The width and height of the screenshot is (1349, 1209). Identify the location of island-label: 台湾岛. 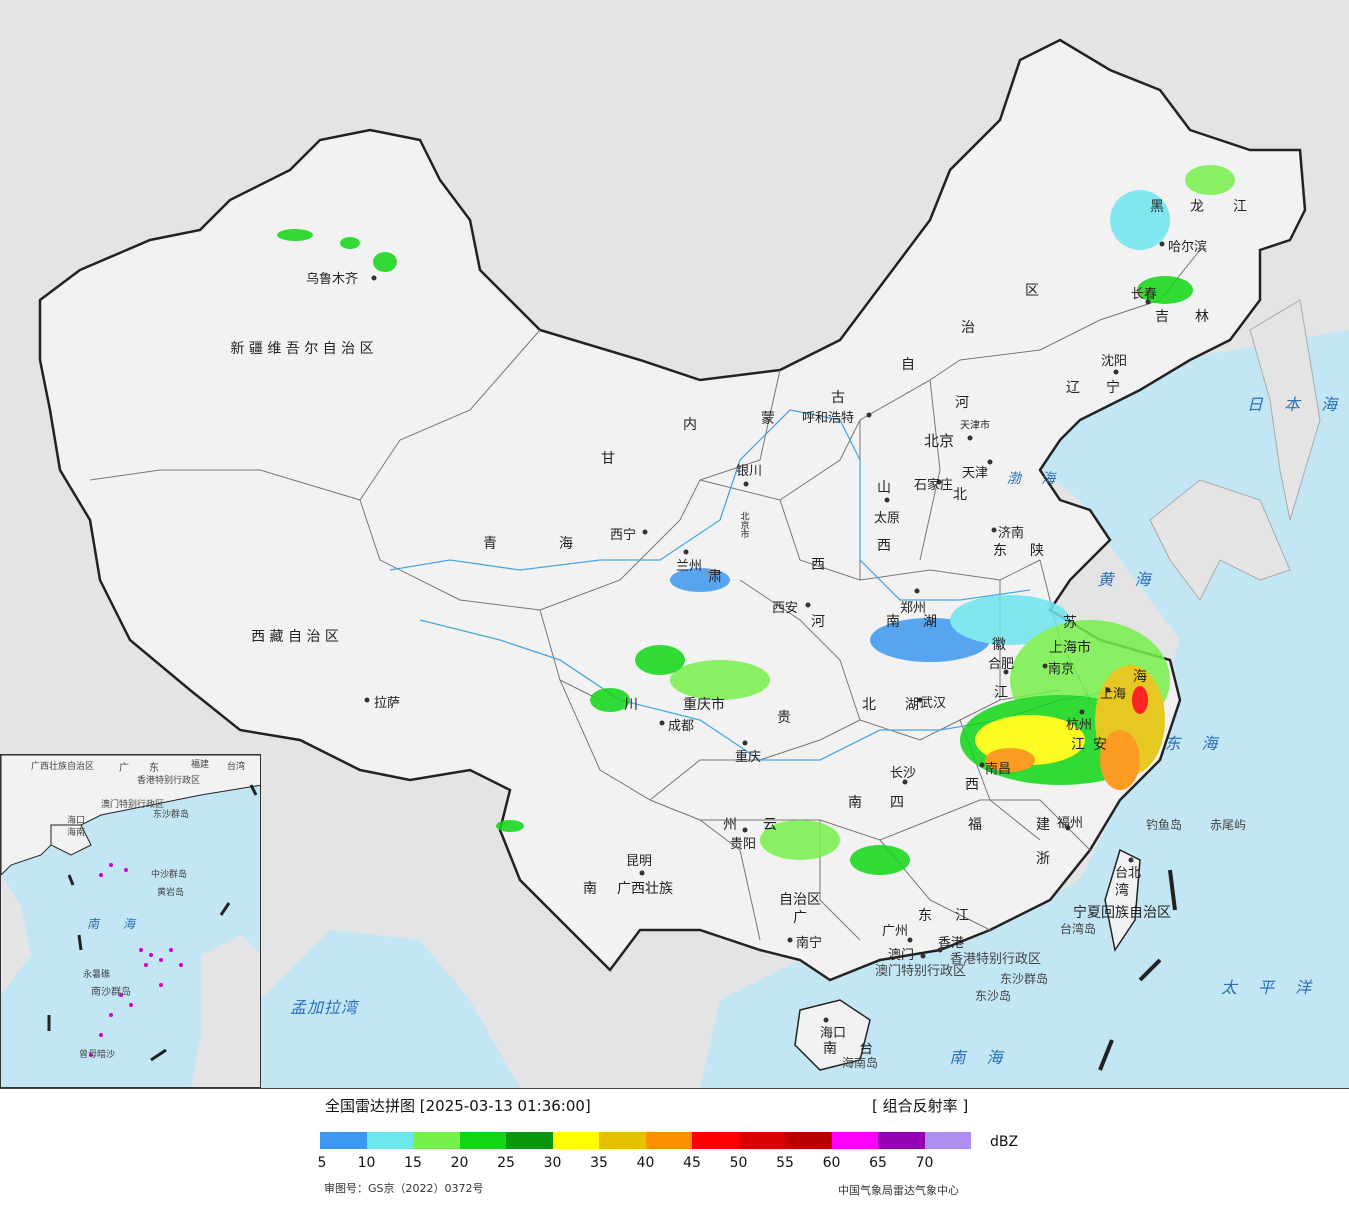
(1078, 929).